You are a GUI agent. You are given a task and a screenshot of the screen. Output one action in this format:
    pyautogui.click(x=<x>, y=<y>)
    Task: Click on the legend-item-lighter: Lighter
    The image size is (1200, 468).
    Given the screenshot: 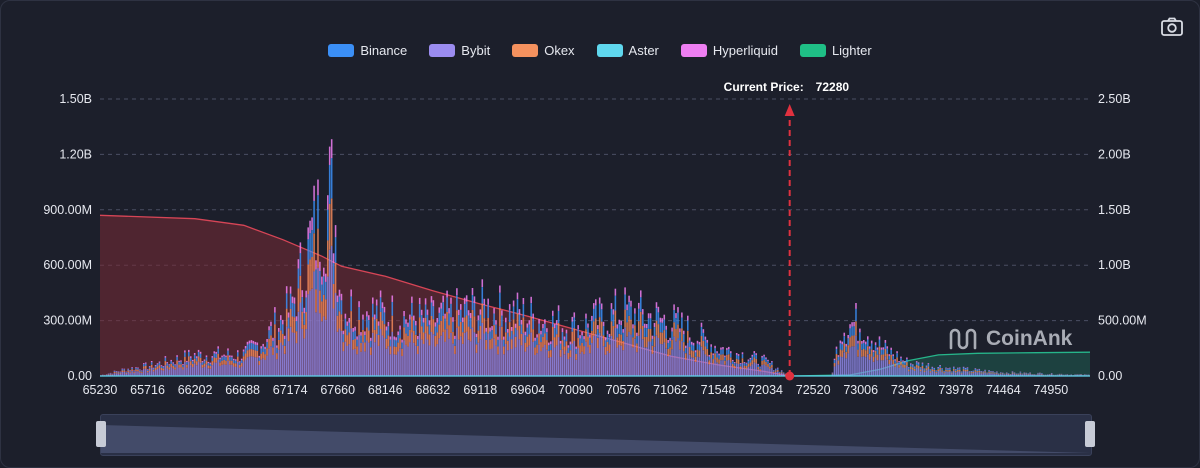 What is the action you would take?
    pyautogui.click(x=835, y=50)
    